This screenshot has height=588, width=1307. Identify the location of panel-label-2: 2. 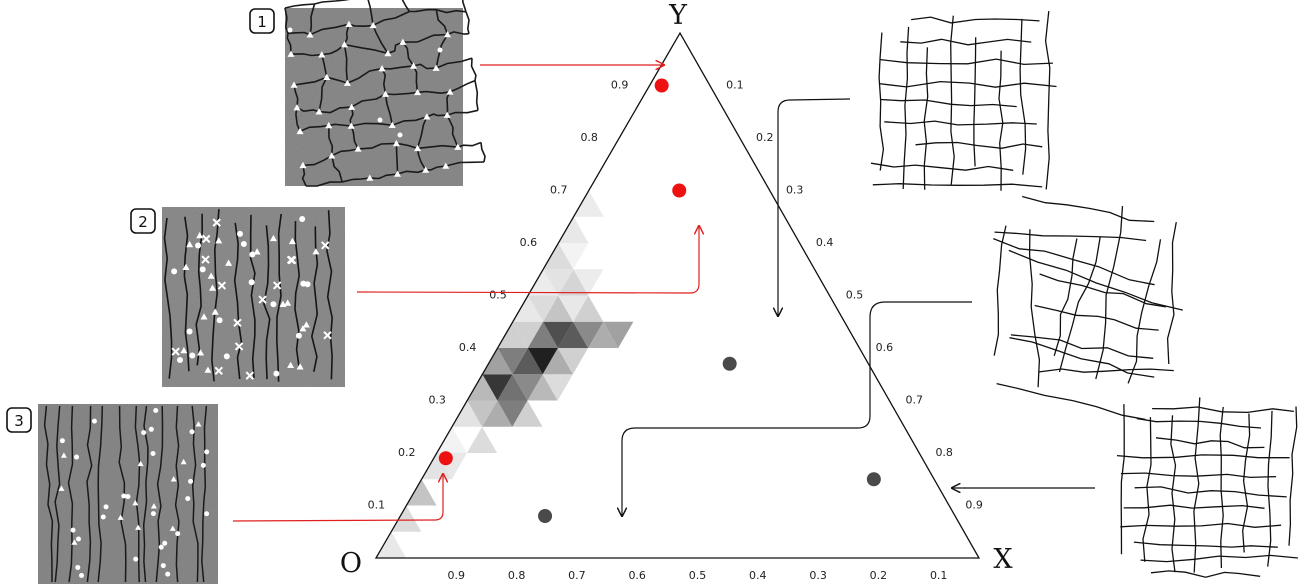
(143, 221).